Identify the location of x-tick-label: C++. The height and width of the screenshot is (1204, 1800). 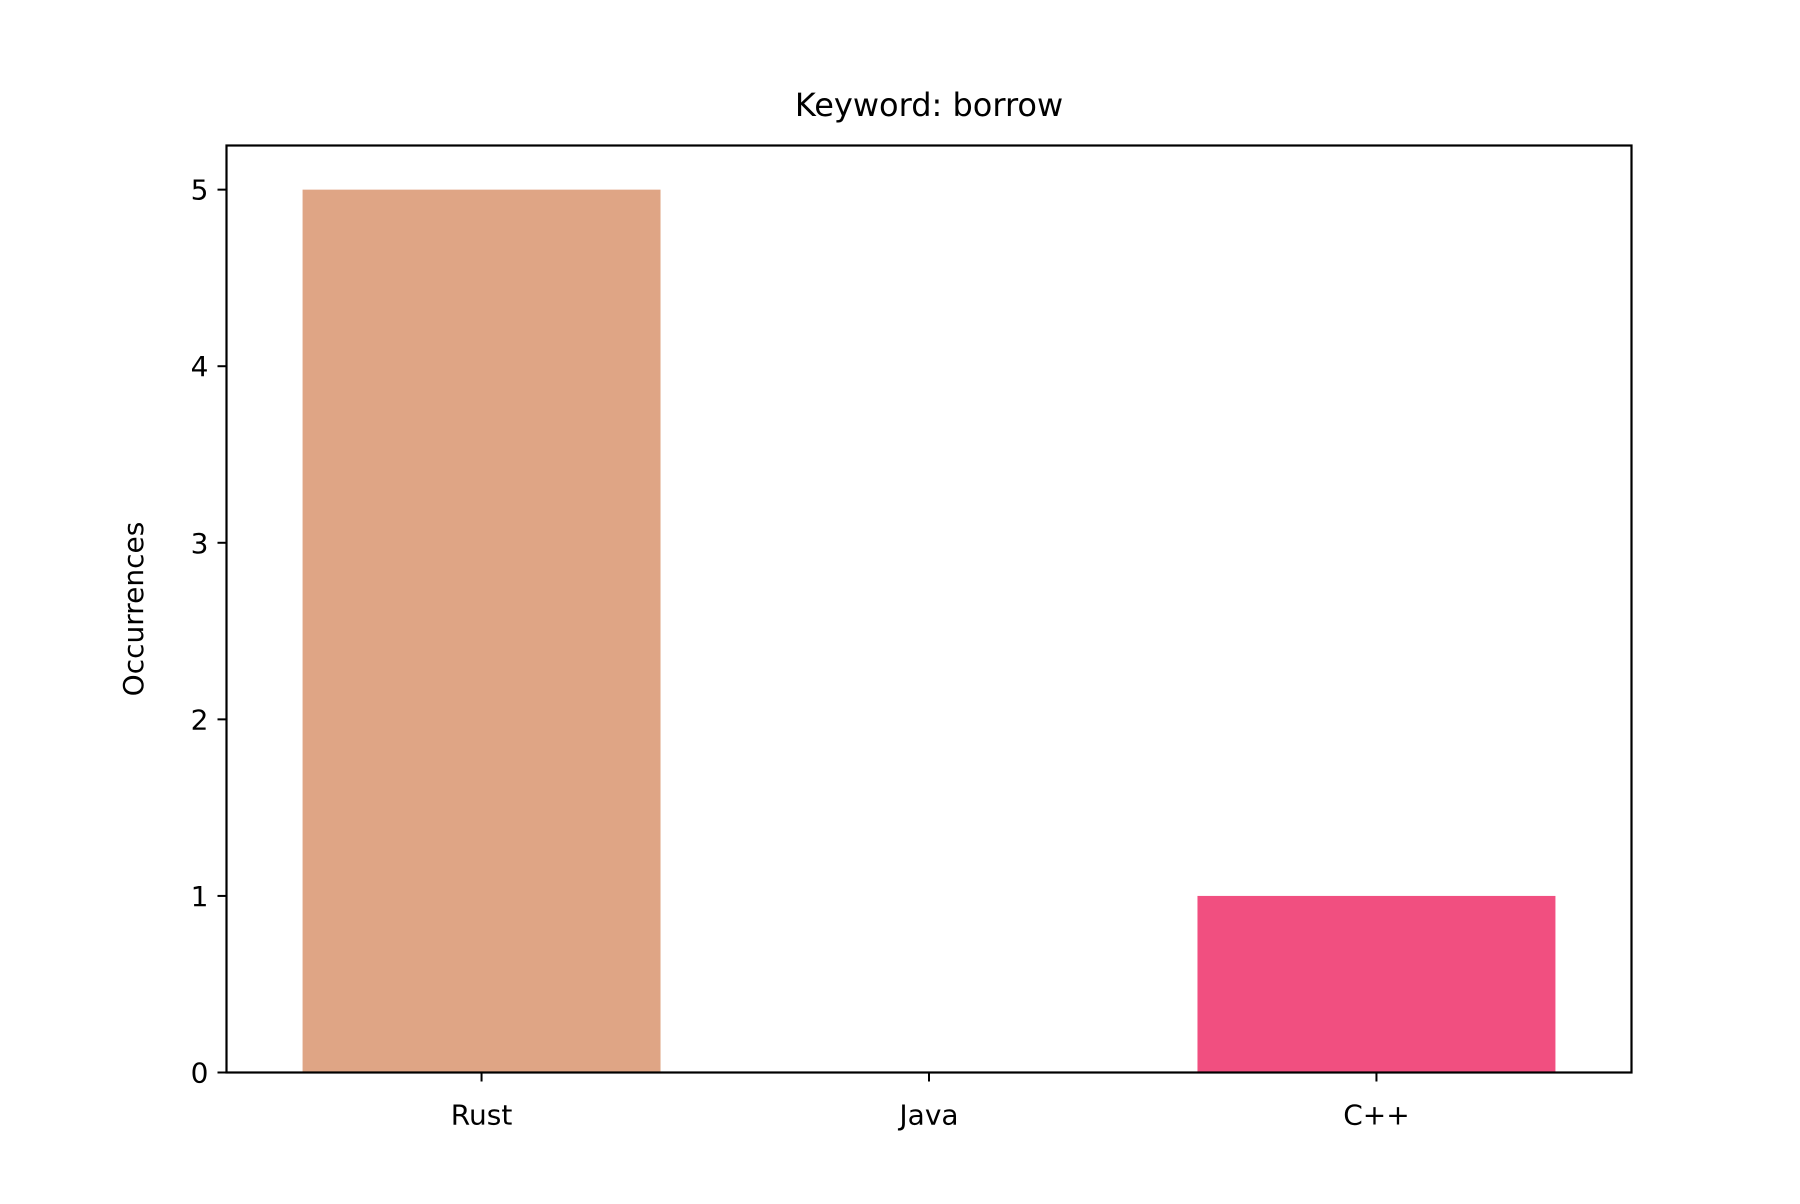
(1376, 1115).